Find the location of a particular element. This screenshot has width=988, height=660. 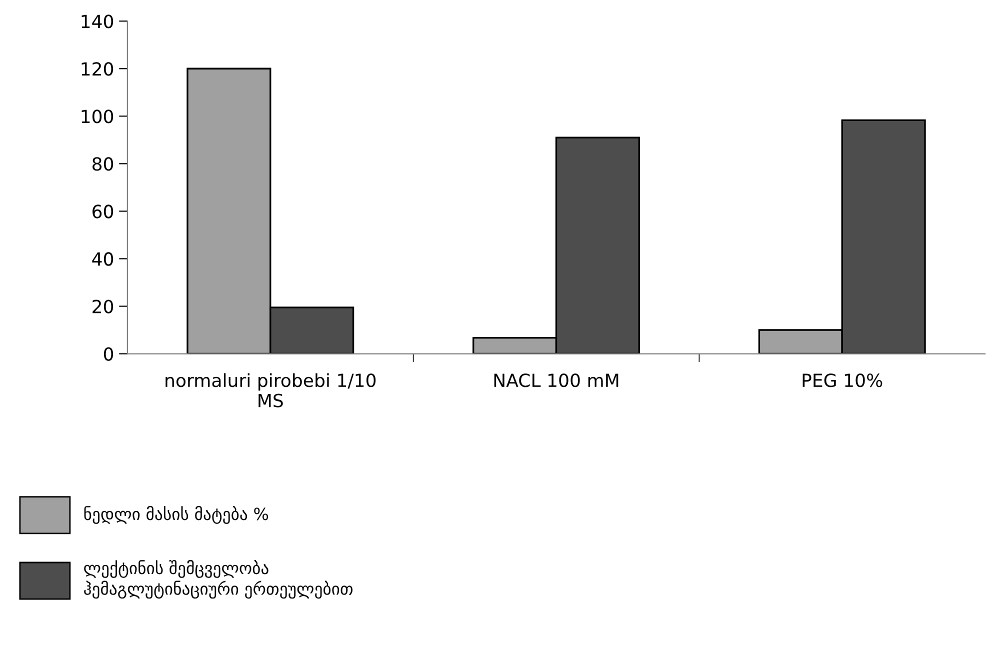

y-tick-label: 80 is located at coordinates (103, 164).